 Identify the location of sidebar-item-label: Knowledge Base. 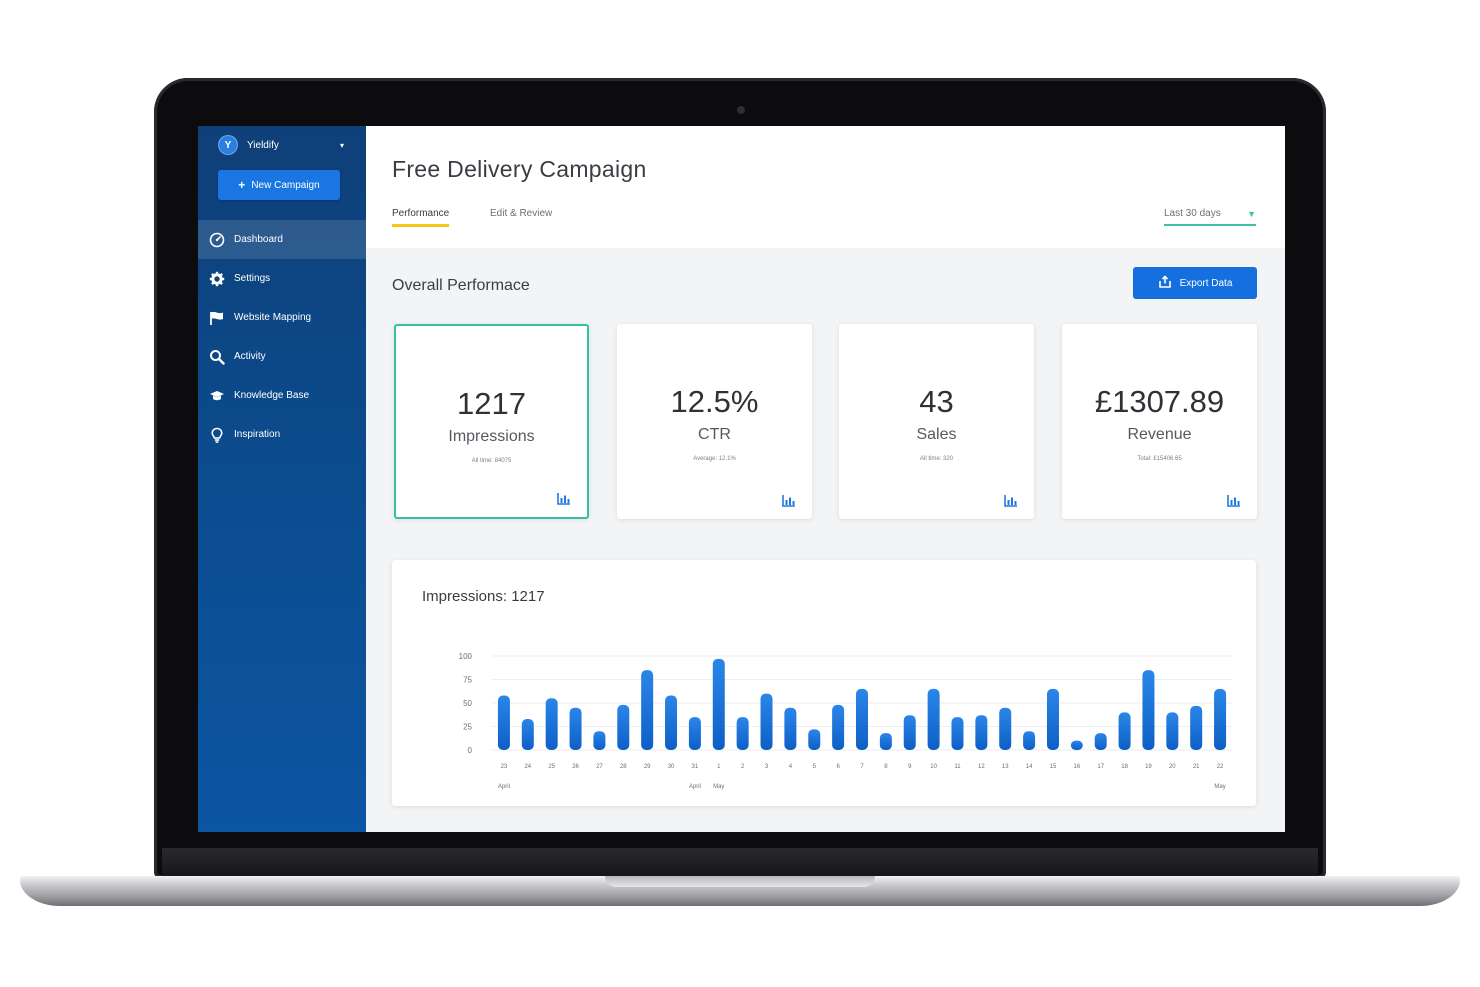
(272, 395).